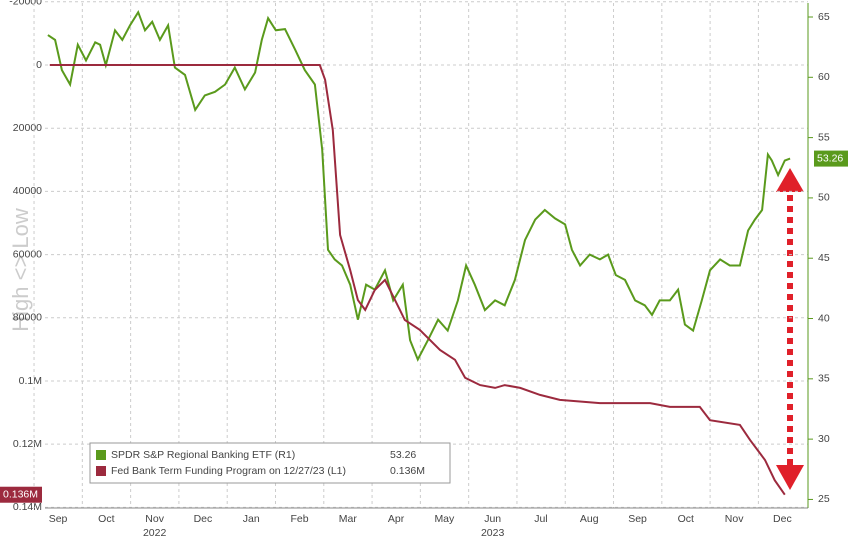  Describe the element at coordinates (403, 455) in the screenshot. I see `legend-value: 53.26` at that location.